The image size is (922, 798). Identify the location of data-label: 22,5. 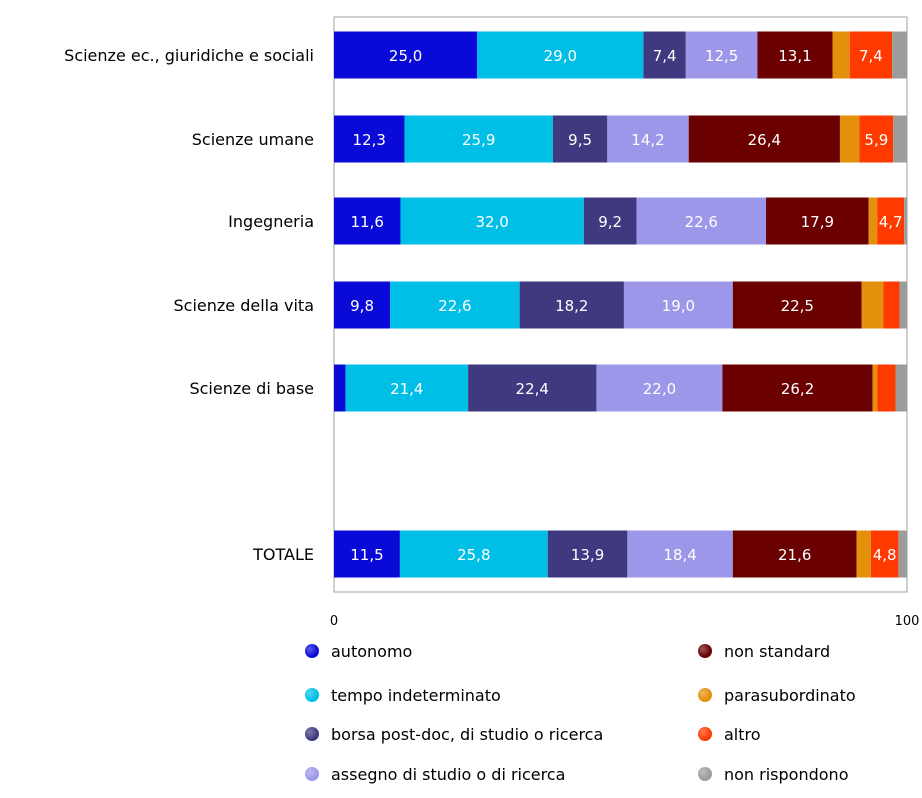
(797, 306).